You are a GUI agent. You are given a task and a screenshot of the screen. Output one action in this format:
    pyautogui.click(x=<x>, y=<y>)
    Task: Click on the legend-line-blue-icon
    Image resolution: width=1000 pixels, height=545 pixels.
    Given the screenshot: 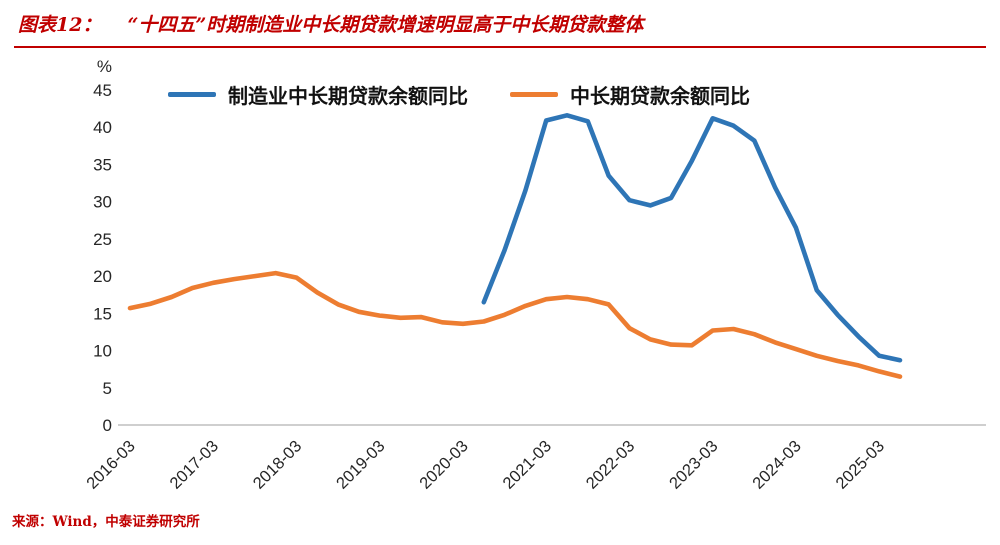 What is the action you would take?
    pyautogui.click(x=192, y=94)
    